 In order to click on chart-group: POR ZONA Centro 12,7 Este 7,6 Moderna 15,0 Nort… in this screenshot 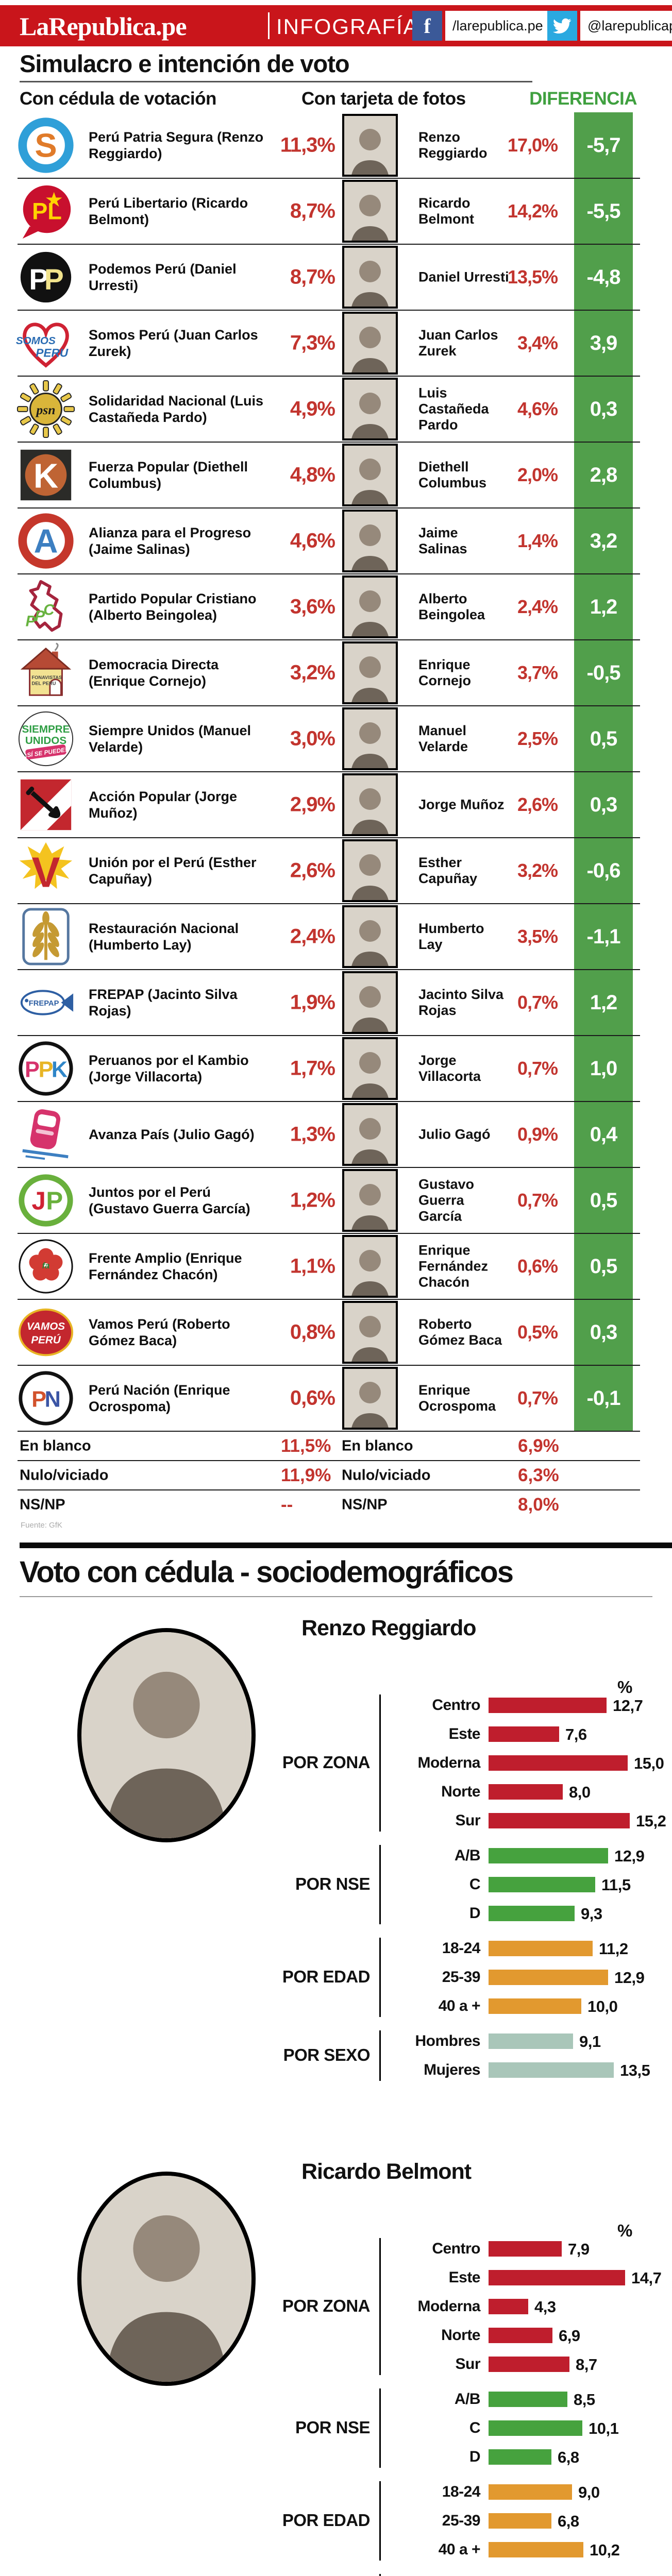, I will do `click(336, 1763)`.